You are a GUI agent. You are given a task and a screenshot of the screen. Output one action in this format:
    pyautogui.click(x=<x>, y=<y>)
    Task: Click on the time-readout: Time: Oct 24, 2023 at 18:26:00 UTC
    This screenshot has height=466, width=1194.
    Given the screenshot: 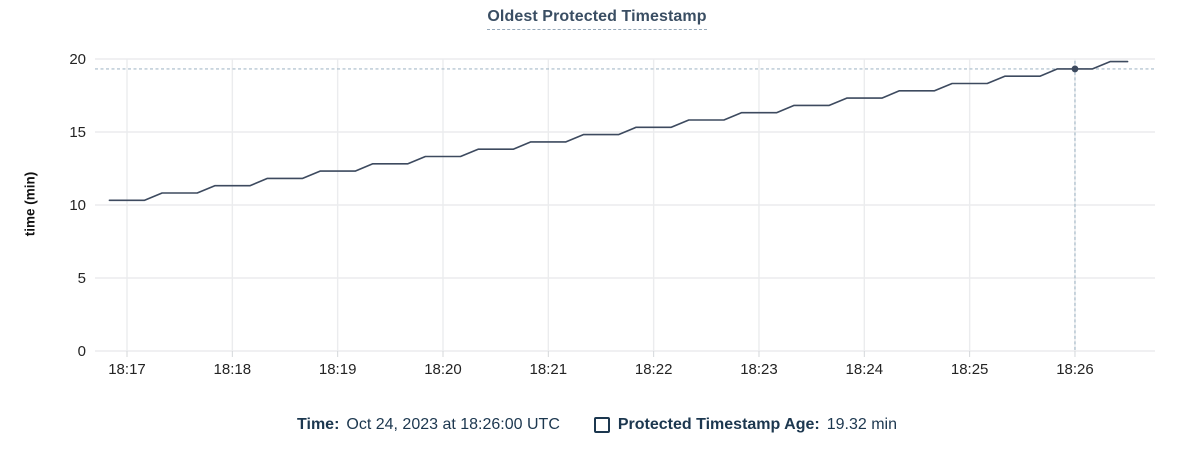 What is the action you would take?
    pyautogui.click(x=428, y=425)
    